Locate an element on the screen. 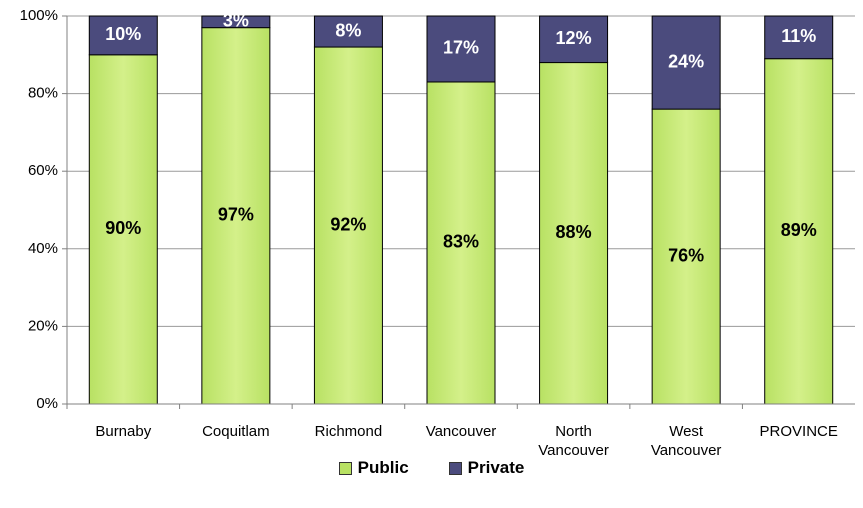  data-label: 92% is located at coordinates (348, 224).